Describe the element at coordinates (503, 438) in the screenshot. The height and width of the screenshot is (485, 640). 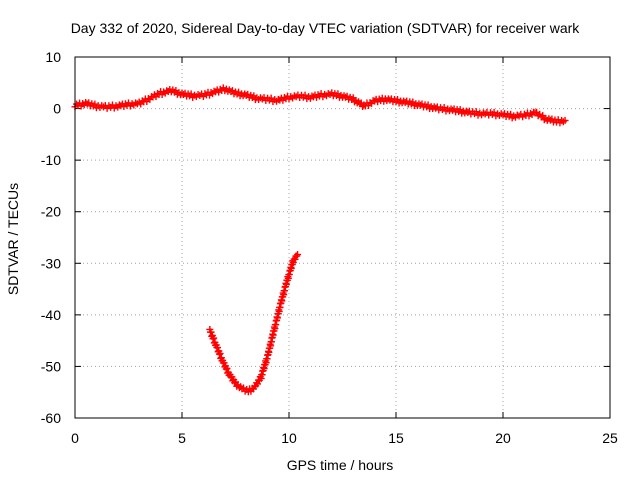
I see `x-tick-label: 20` at that location.